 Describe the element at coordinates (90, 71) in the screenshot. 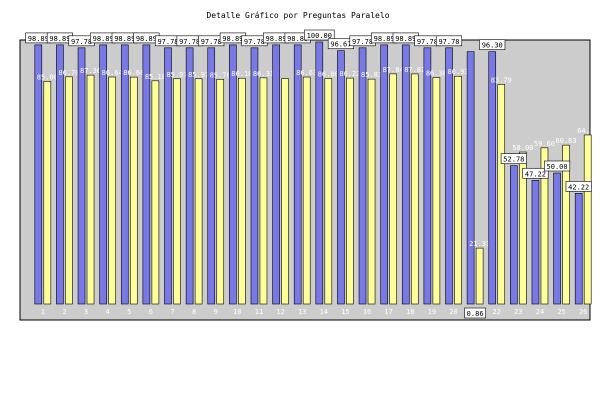

I see `data-label-series2: 87.36` at that location.